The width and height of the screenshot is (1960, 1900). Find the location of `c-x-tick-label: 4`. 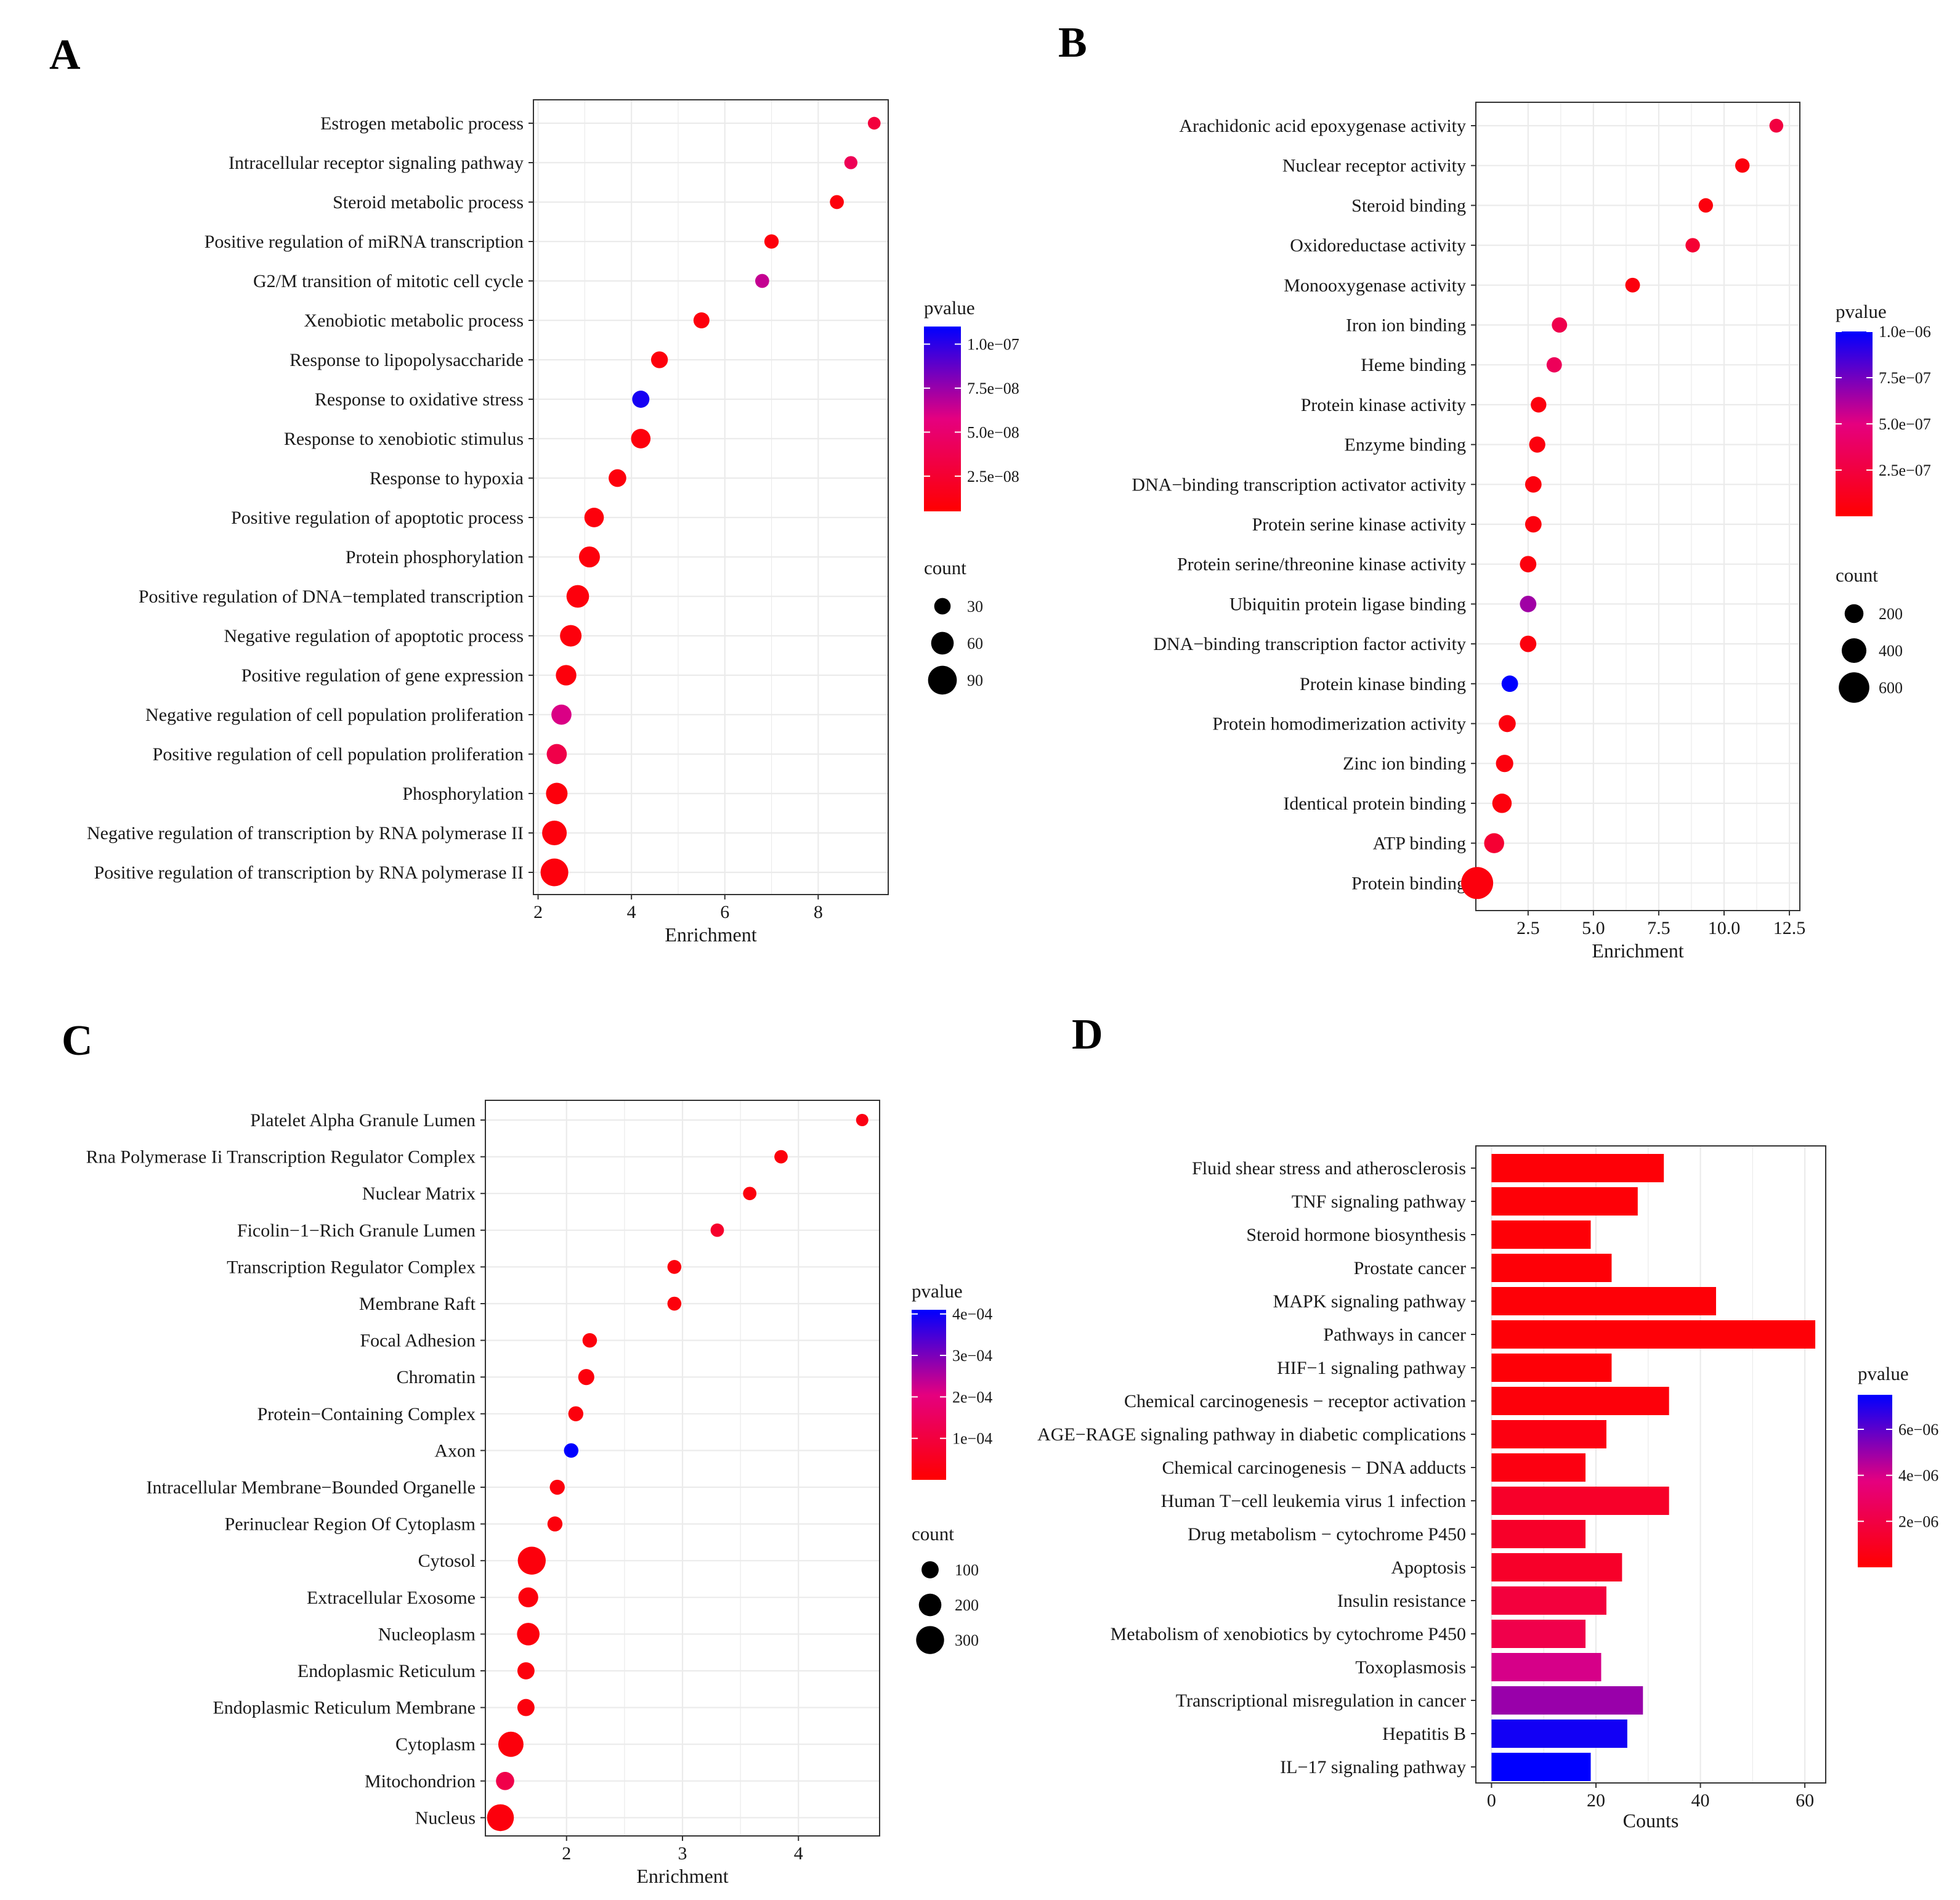

c-x-tick-label: 4 is located at coordinates (798, 1853).